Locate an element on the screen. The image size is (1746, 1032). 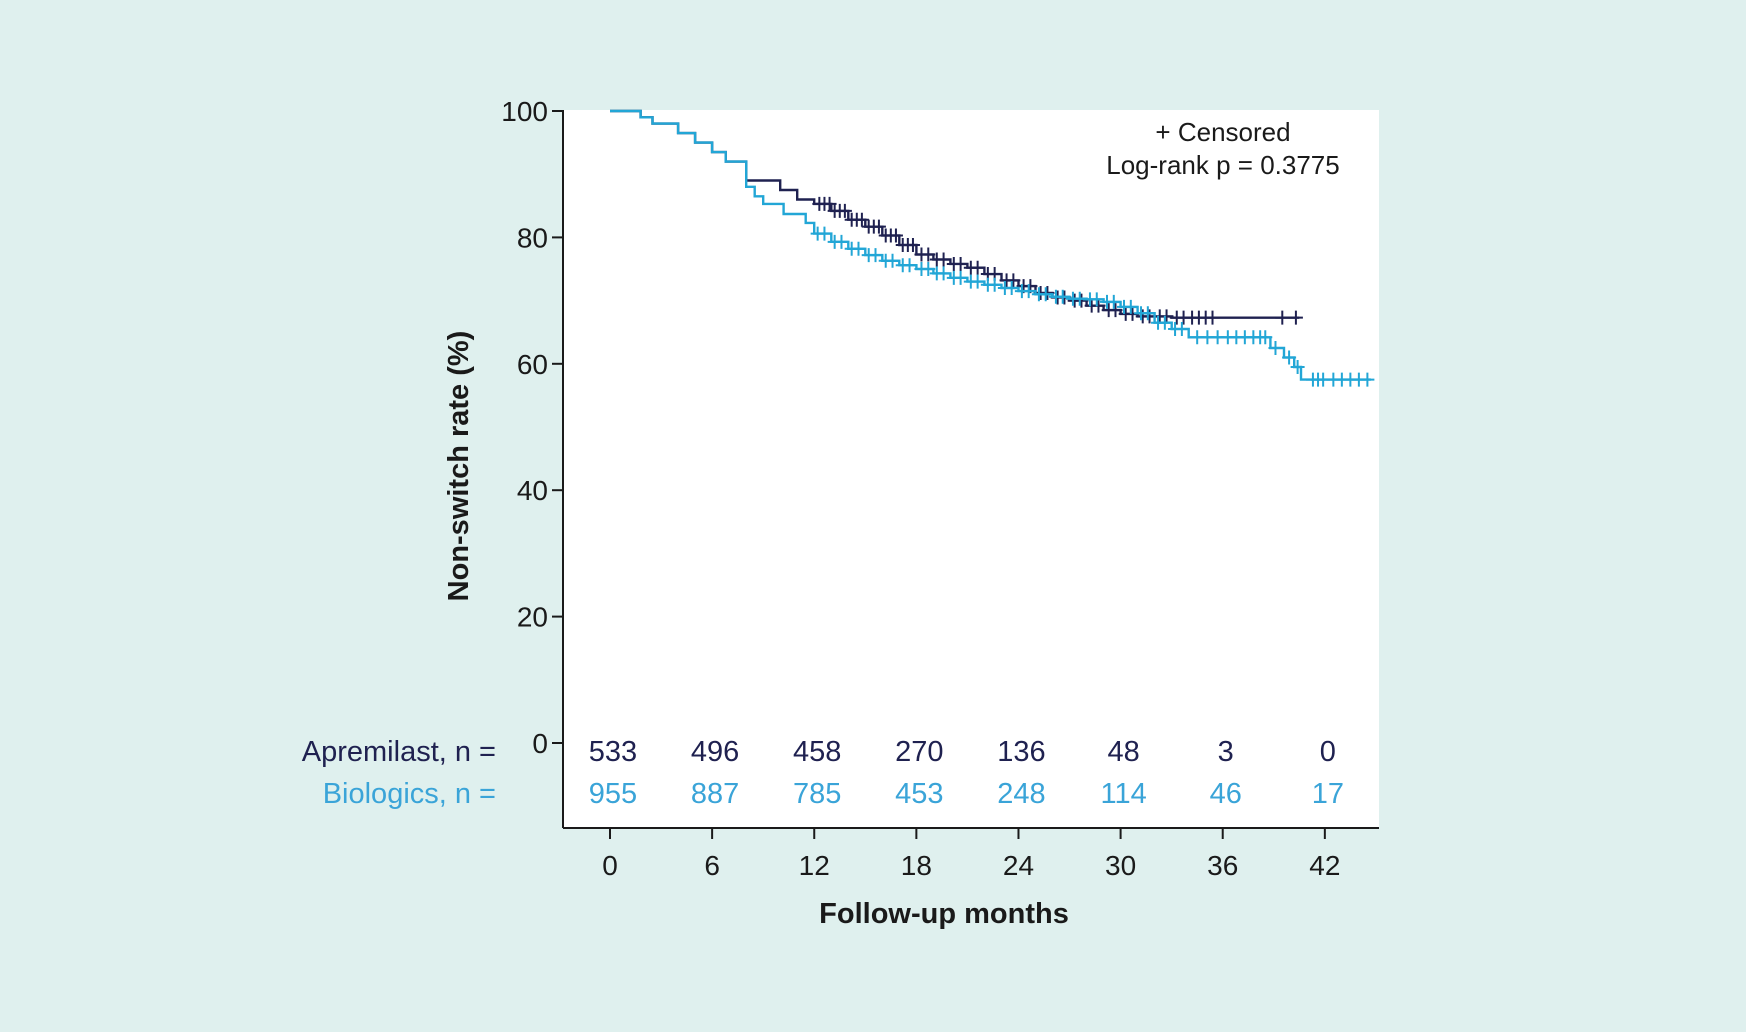
risk-value-biologics: 46 is located at coordinates (1226, 794).